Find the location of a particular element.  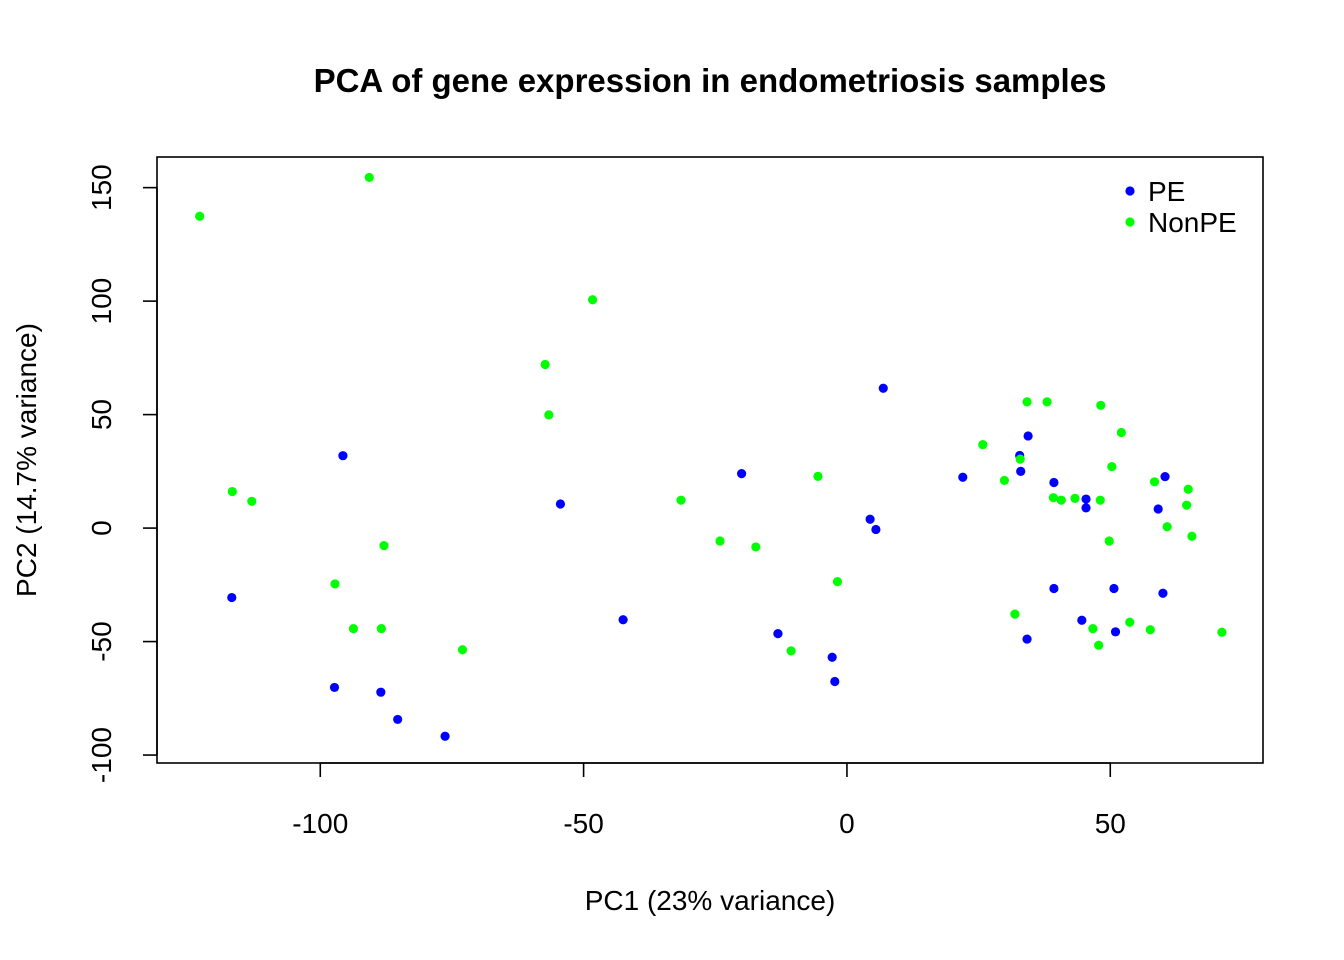

y-tick-label: 150 is located at coordinates (101, 187).